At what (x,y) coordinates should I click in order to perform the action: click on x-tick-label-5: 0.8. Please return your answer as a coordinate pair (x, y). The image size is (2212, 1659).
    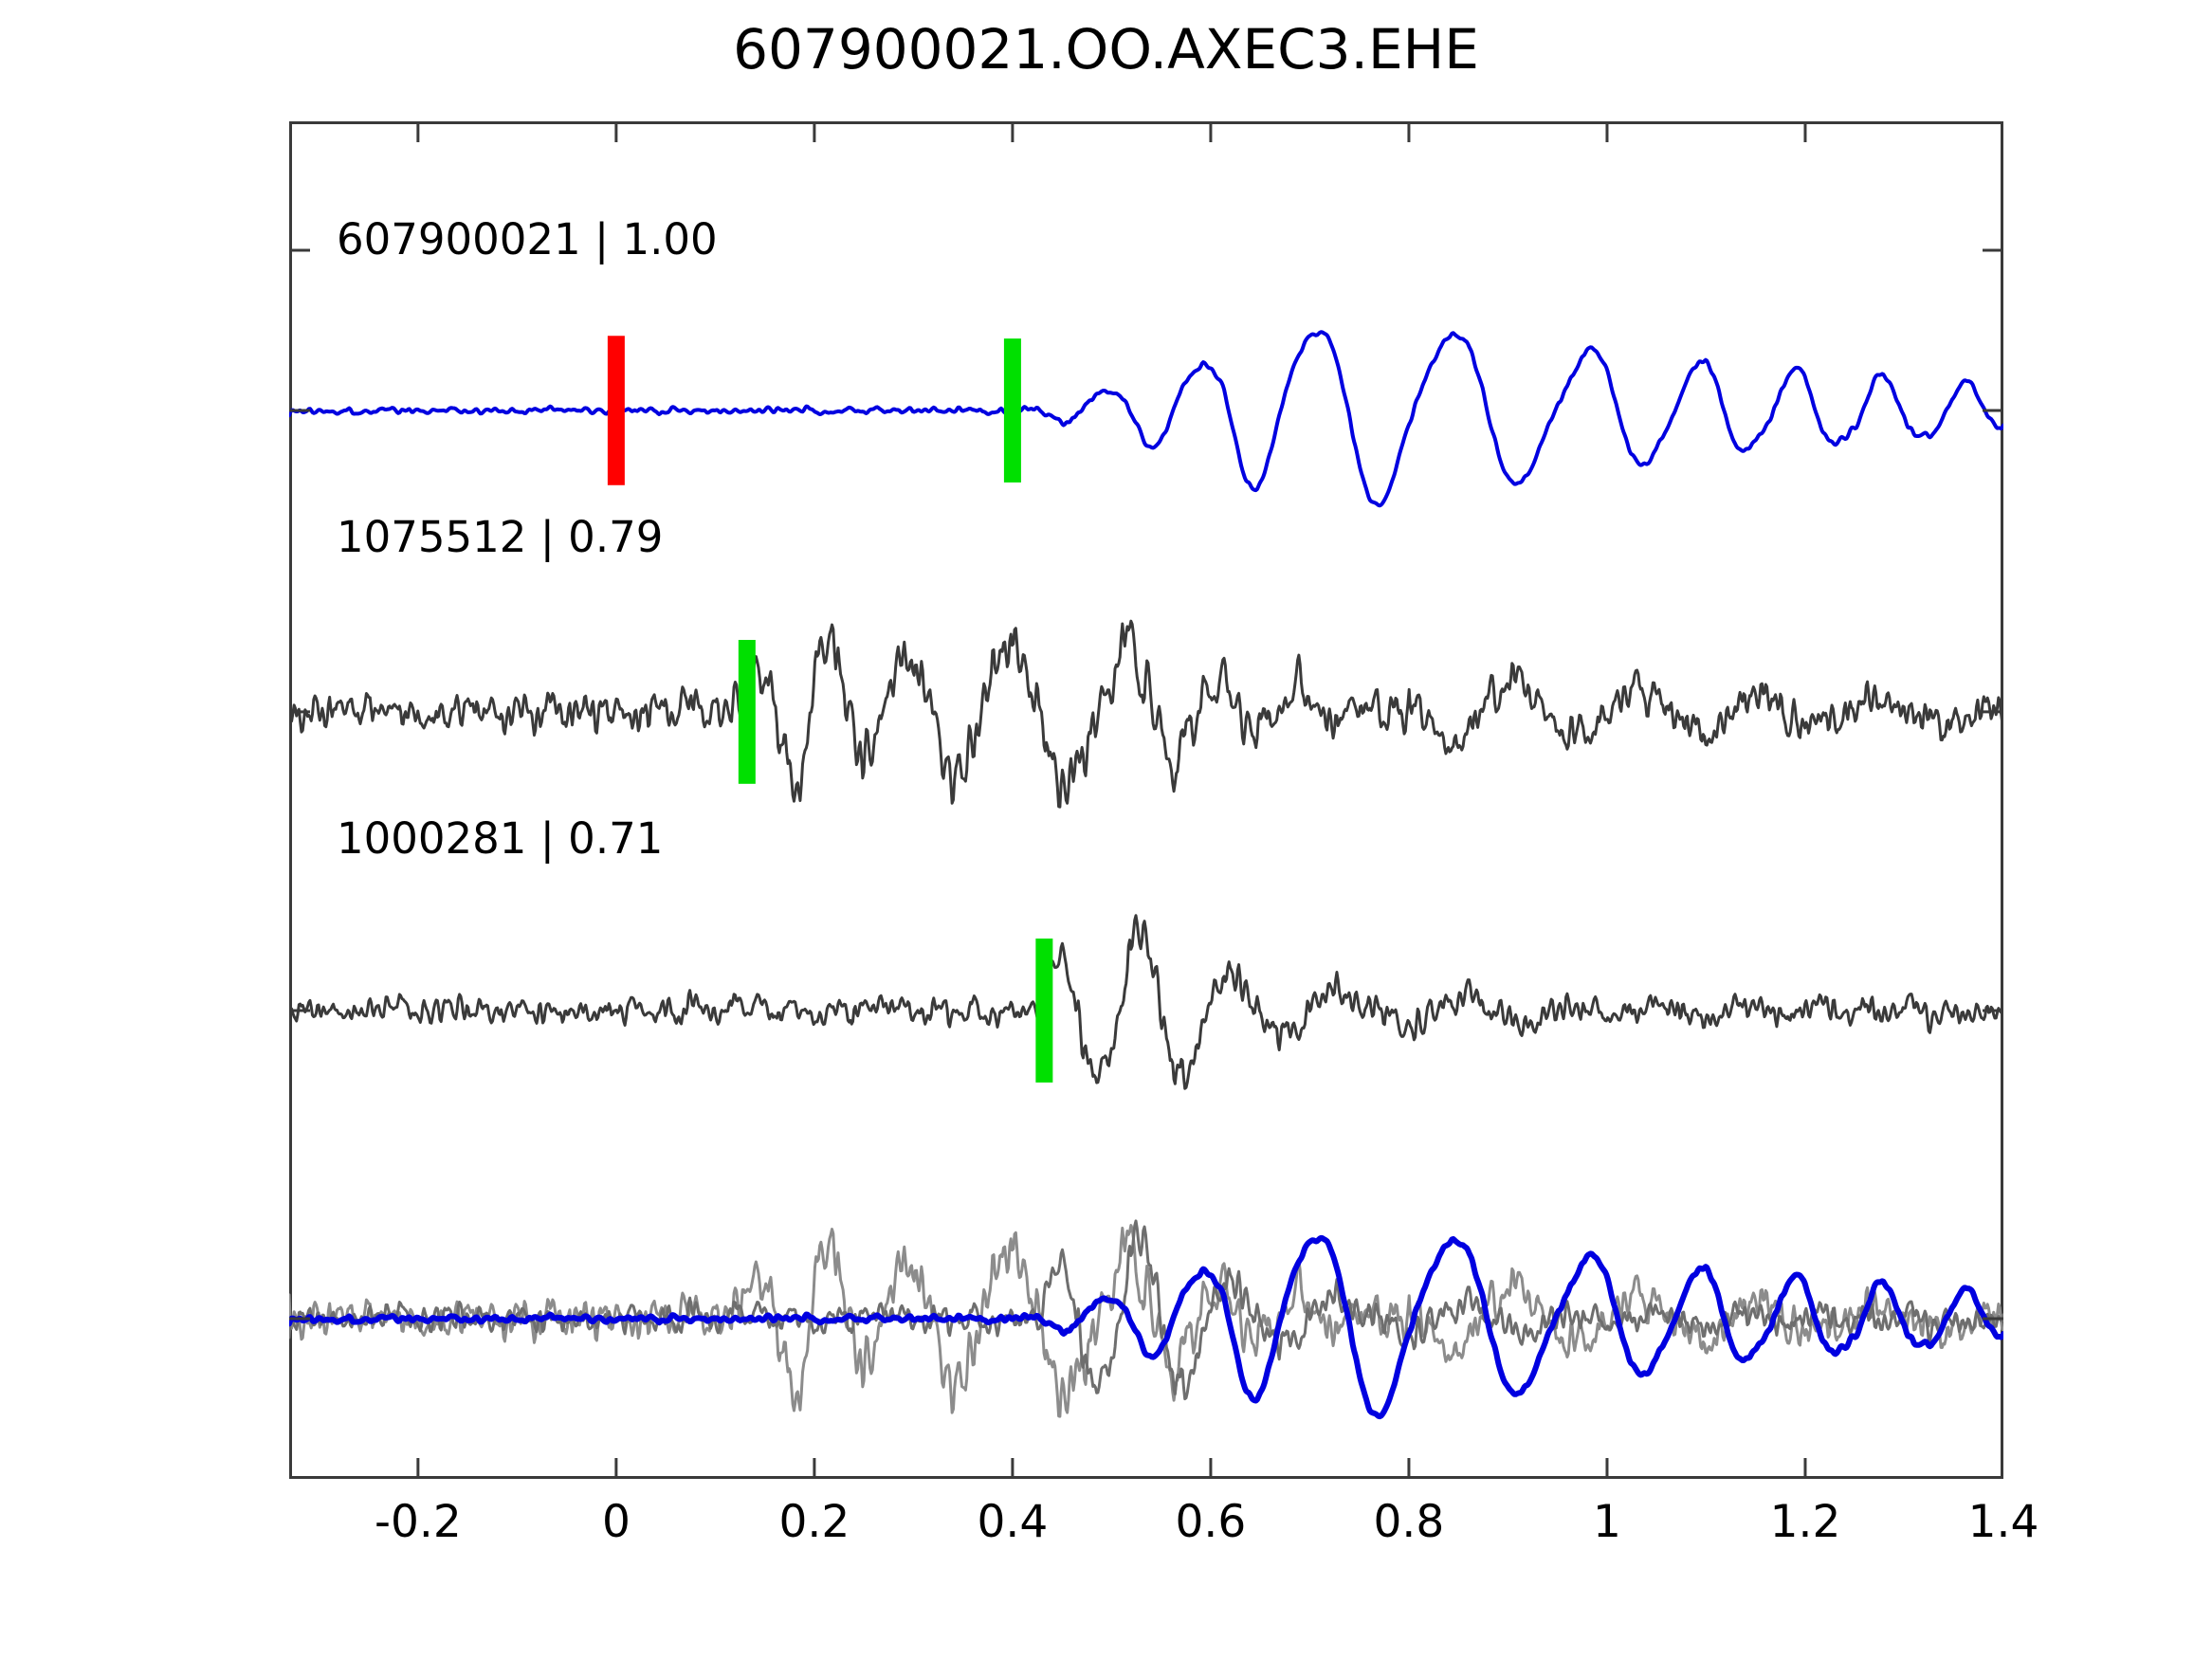
    Looking at the image, I should click on (1409, 1522).